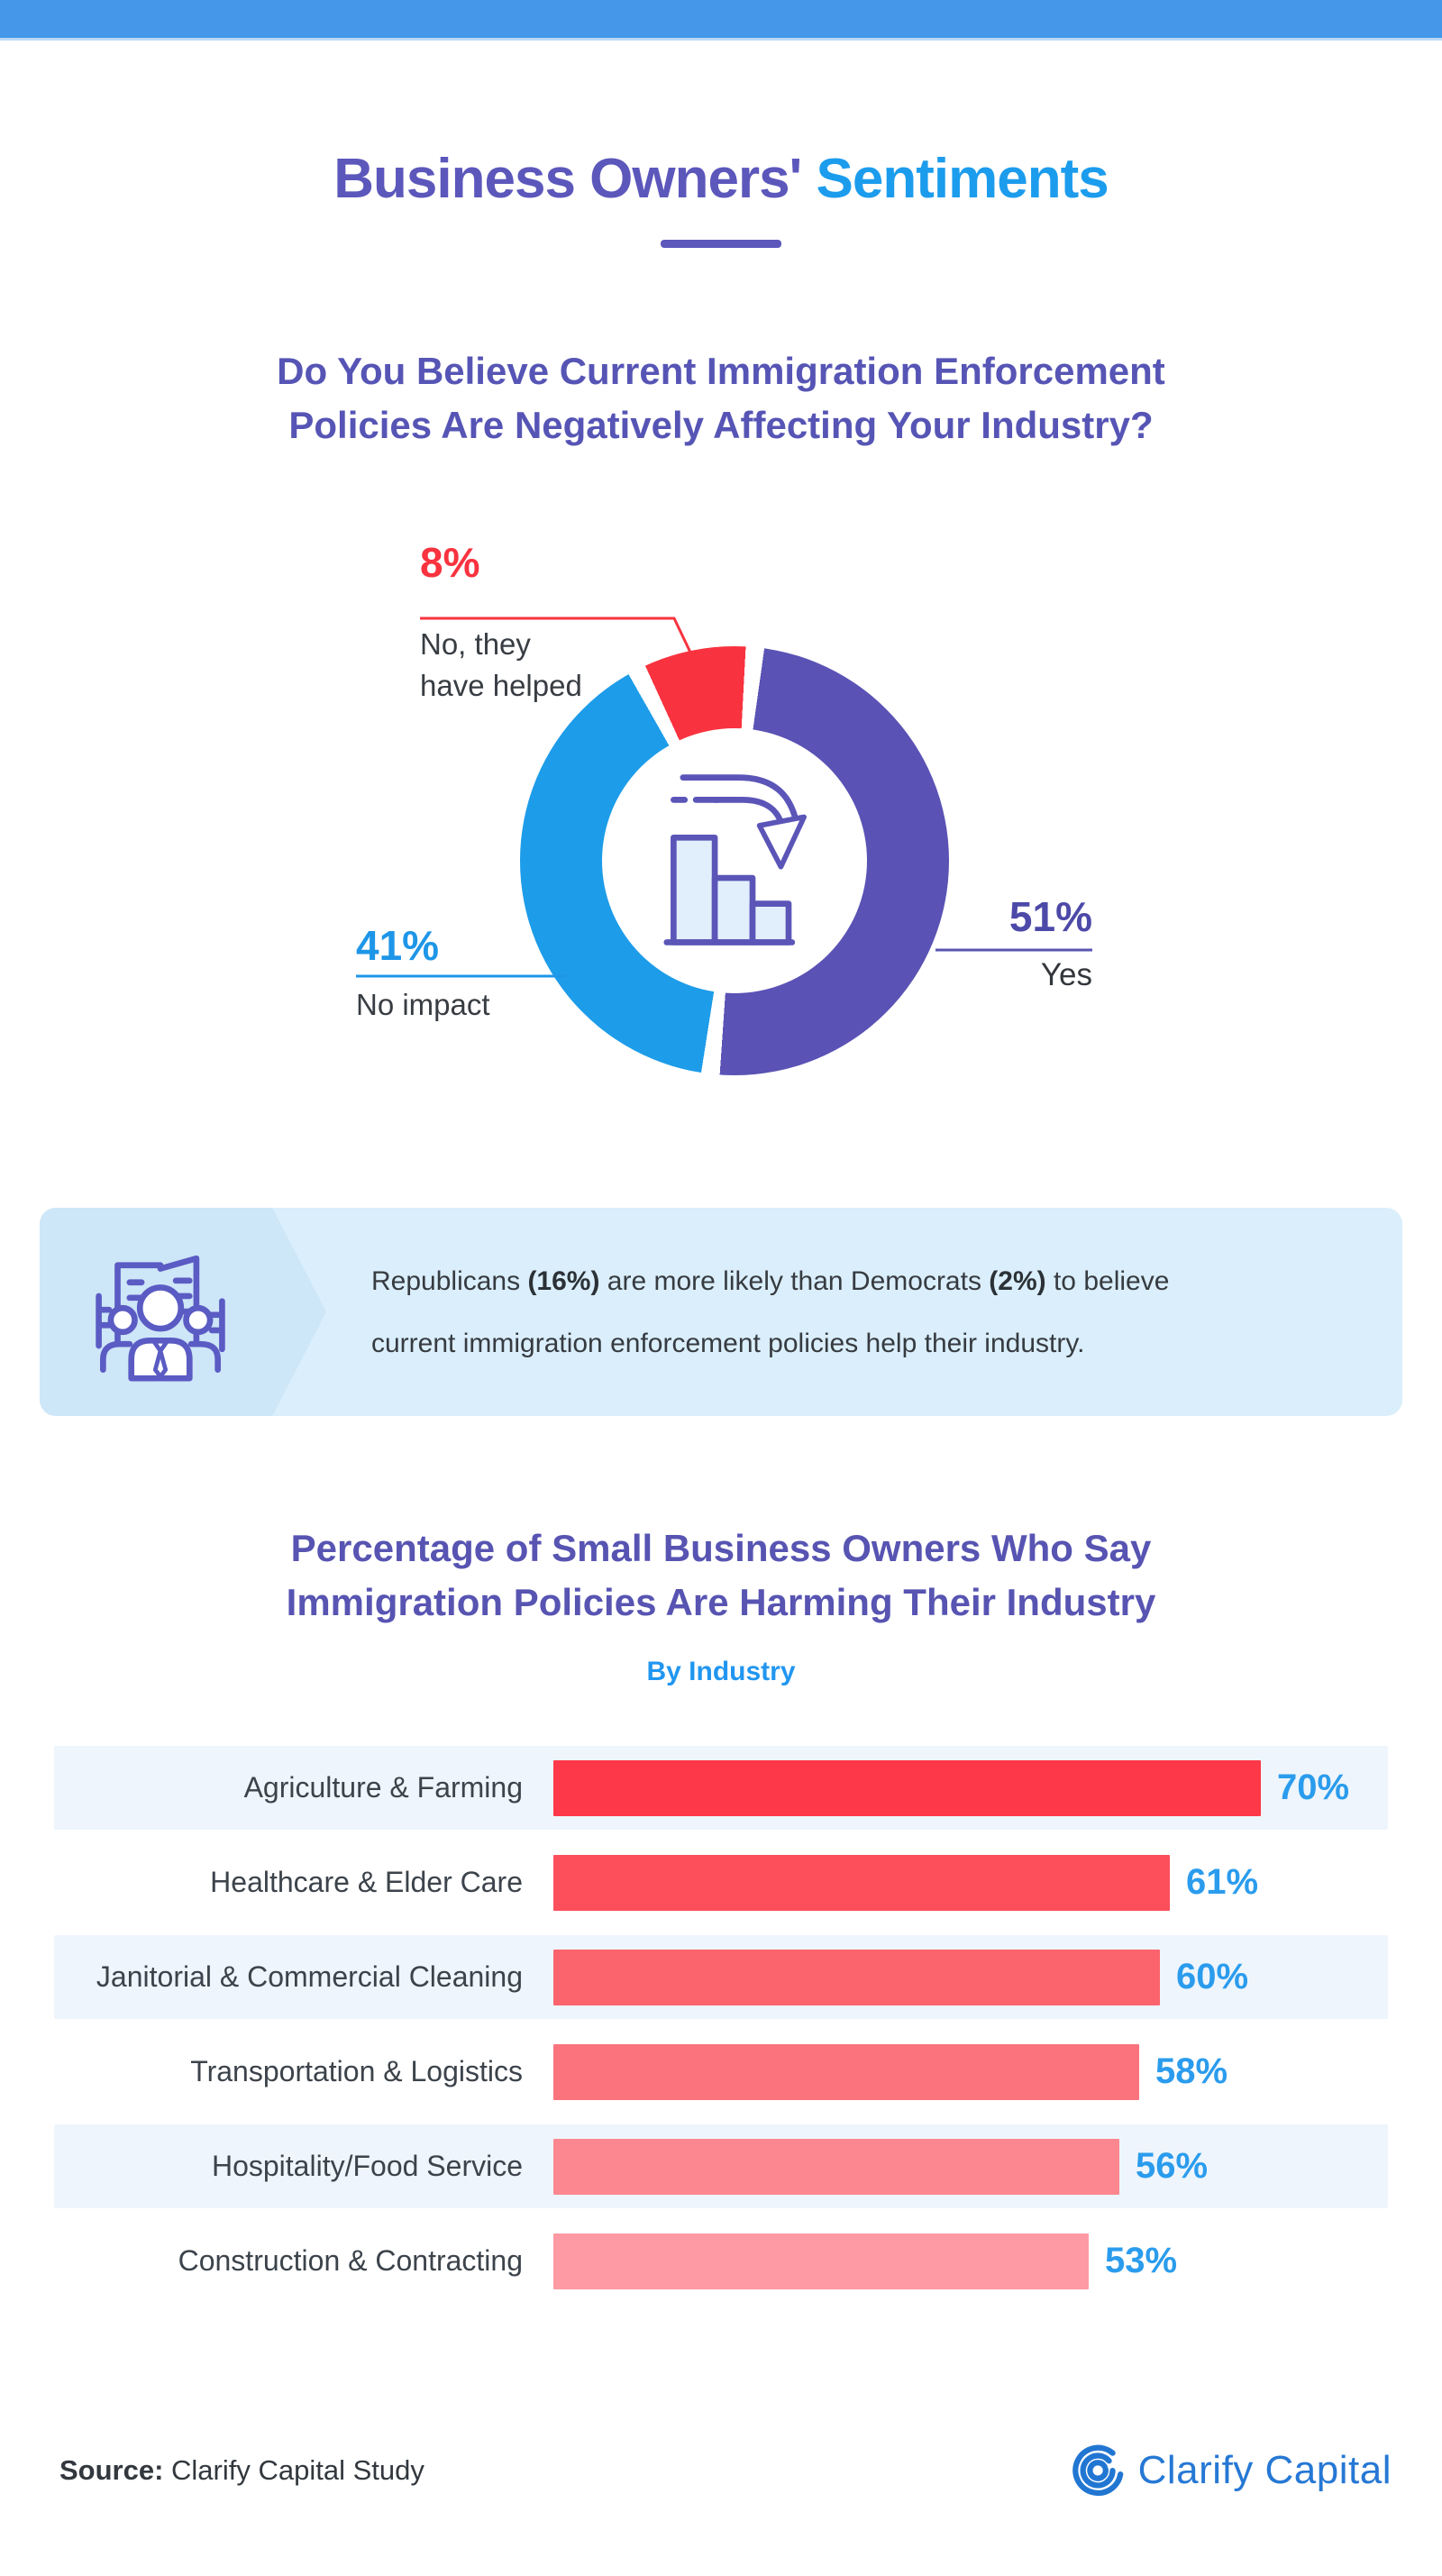 Image resolution: width=1442 pixels, height=2576 pixels. I want to click on bar-value-label: 56%, so click(1172, 2166).